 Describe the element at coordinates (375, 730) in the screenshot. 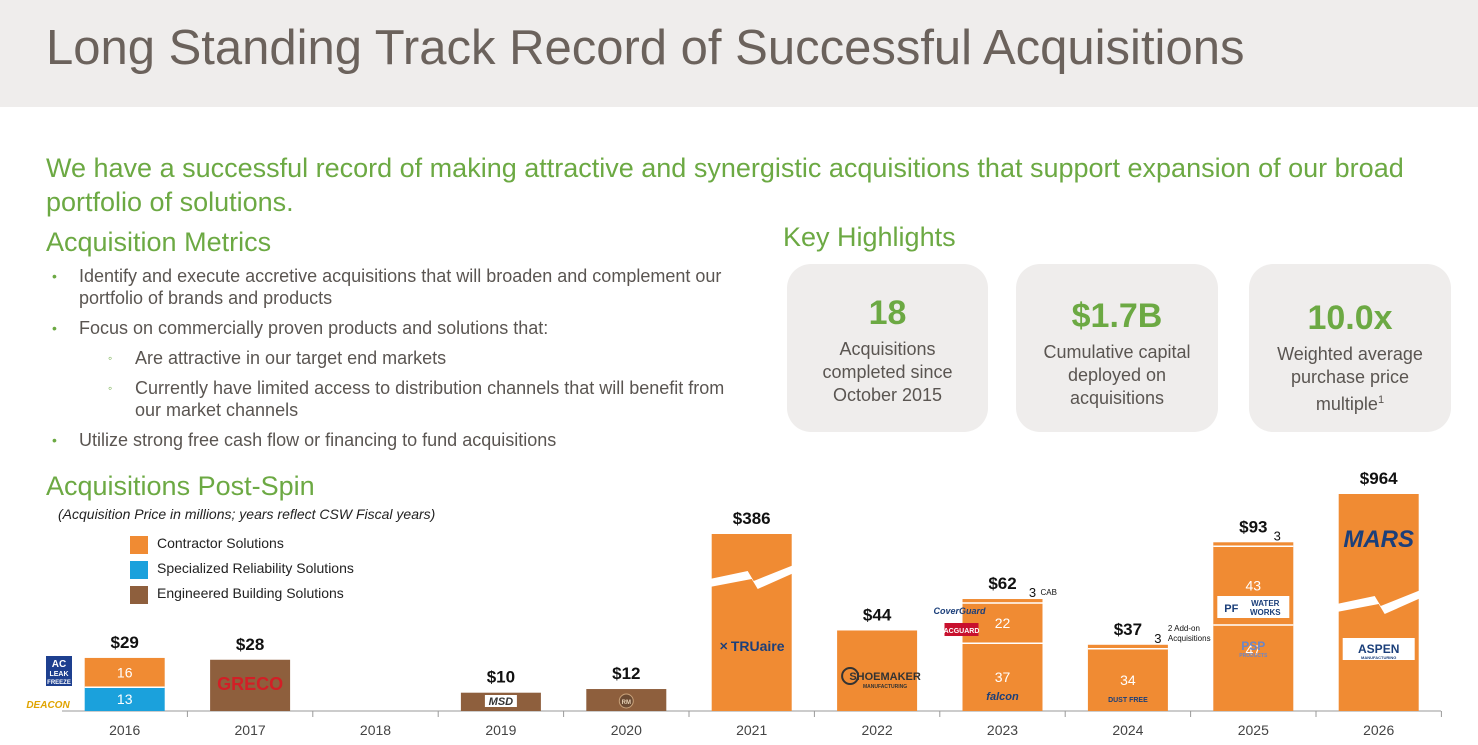

I see `x-tick-label: 2018` at that location.